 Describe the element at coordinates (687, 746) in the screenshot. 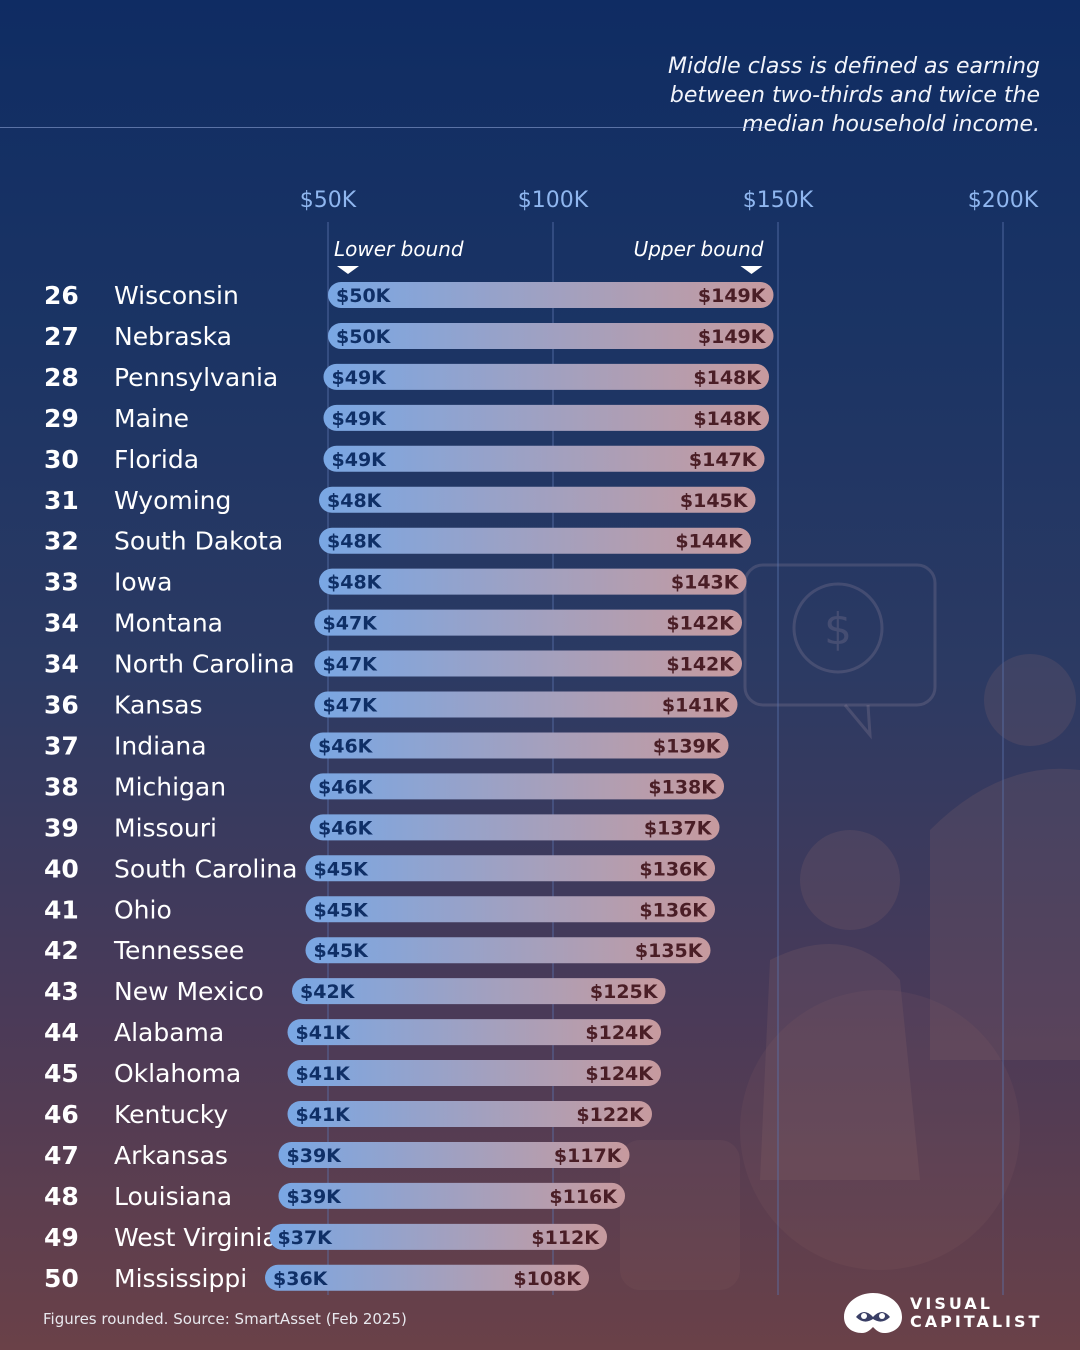

I see `upper-bound-value: $139K` at that location.